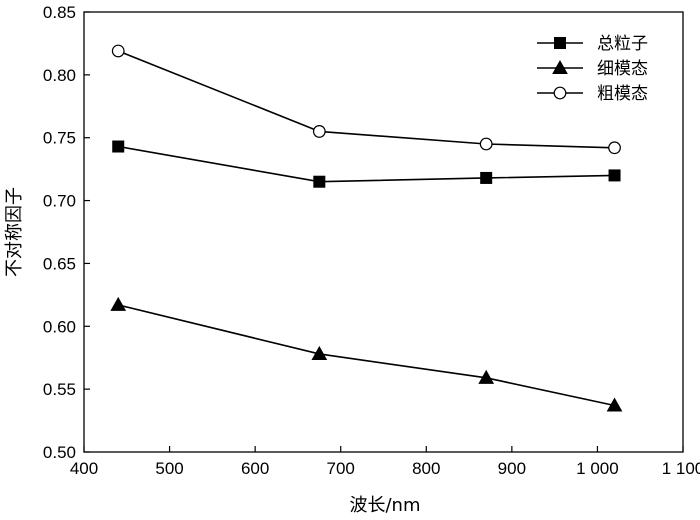 This screenshot has height=520, width=700. I want to click on legend-label: 总粒子, so click(622, 44).